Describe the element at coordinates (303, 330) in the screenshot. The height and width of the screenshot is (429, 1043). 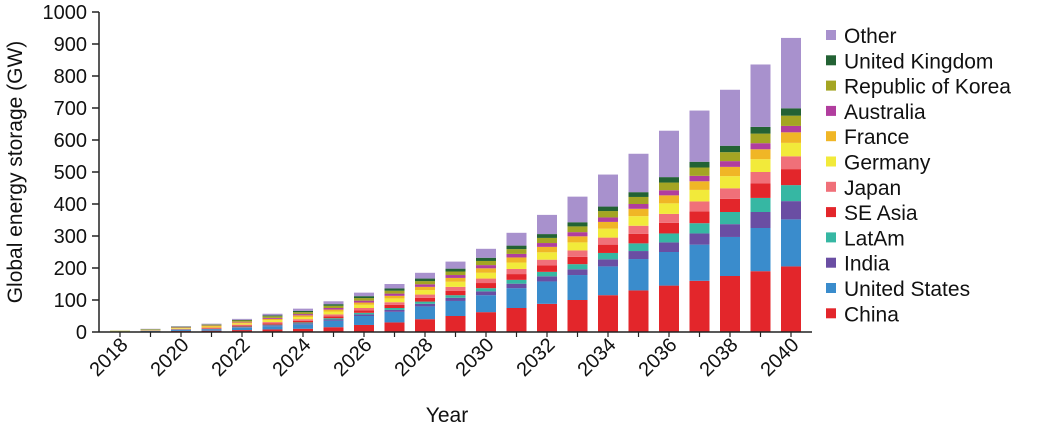
I see `bar-segment-china-2024` at that location.